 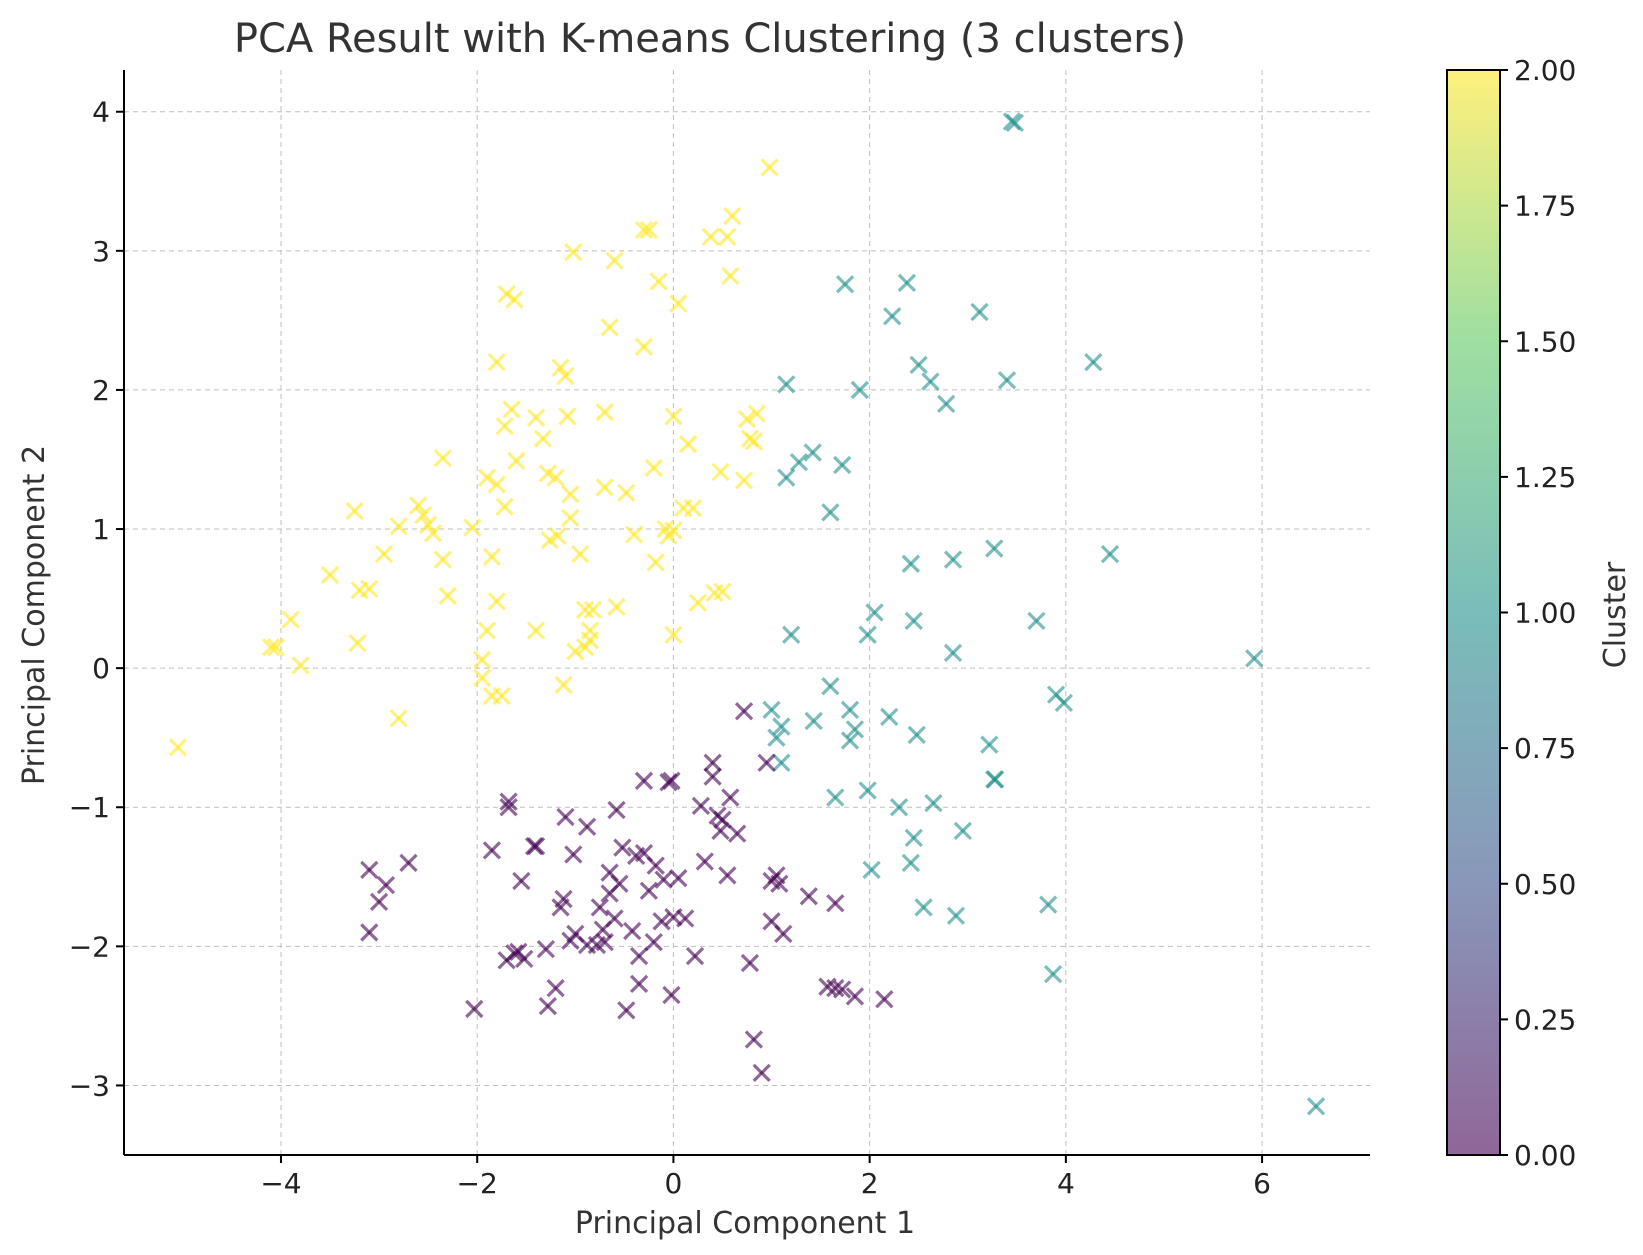 I want to click on colorbar-tick-label: 2.00, so click(x=1545, y=70).